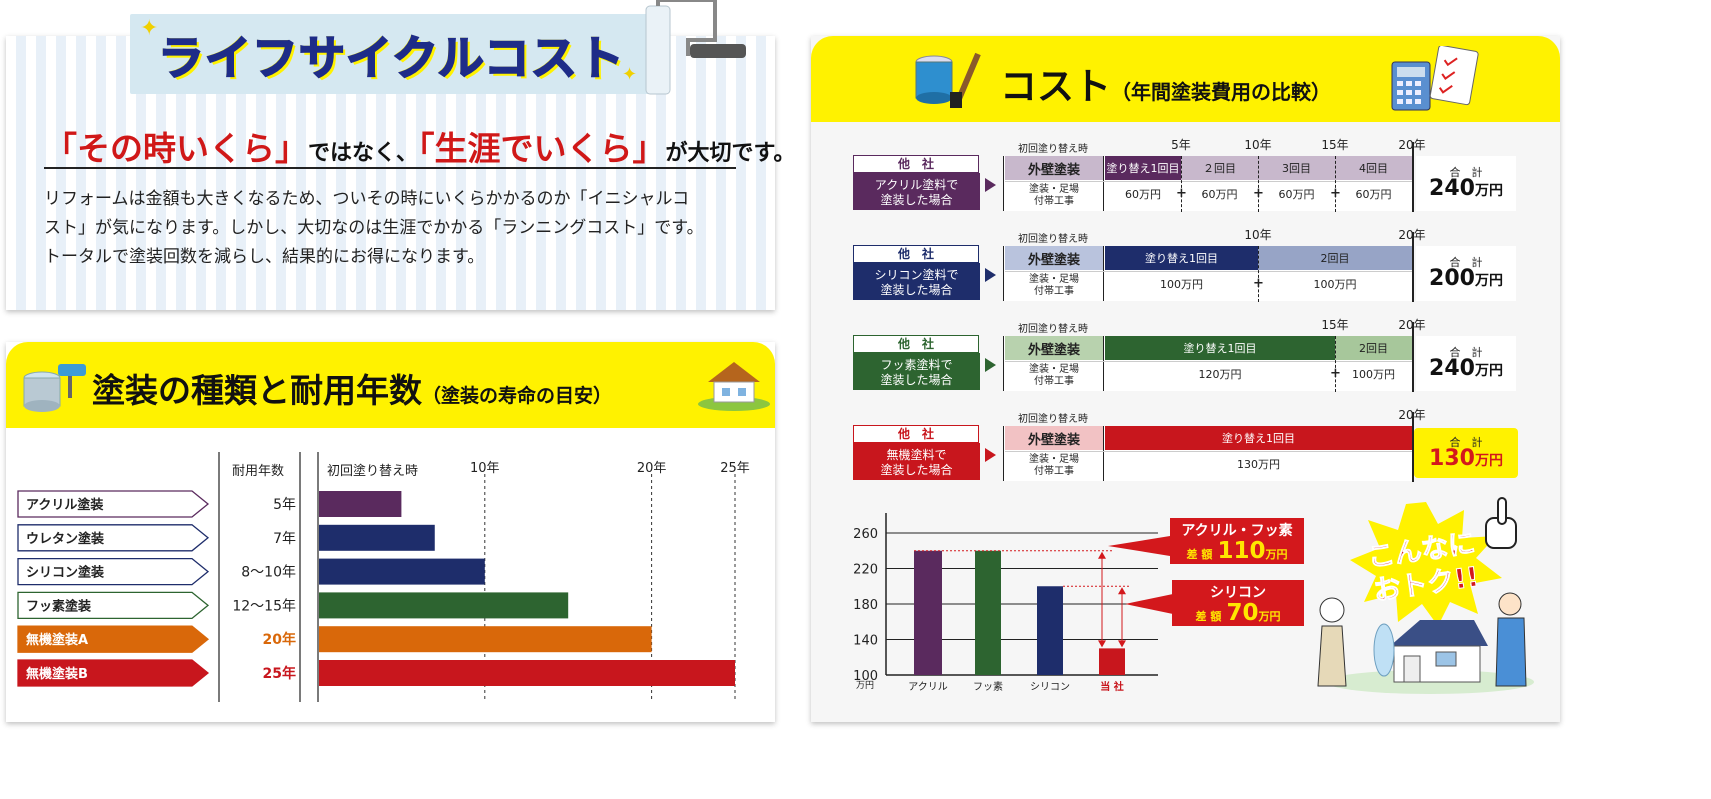 The image size is (1711, 799). I want to click on cost-value: 120万円, so click(1220, 374).